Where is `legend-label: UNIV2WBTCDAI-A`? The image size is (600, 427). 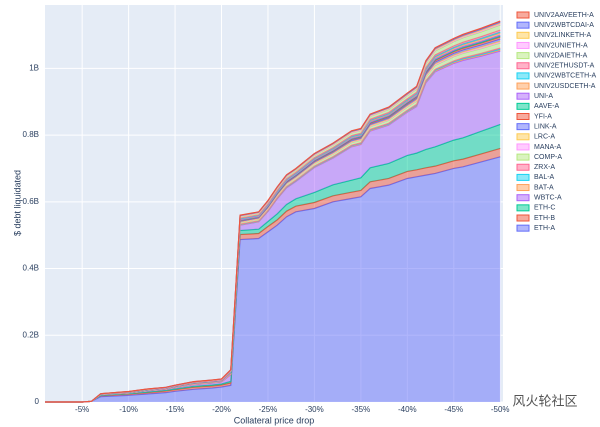 legend-label: UNIV2WBTCDAI-A is located at coordinates (564, 25).